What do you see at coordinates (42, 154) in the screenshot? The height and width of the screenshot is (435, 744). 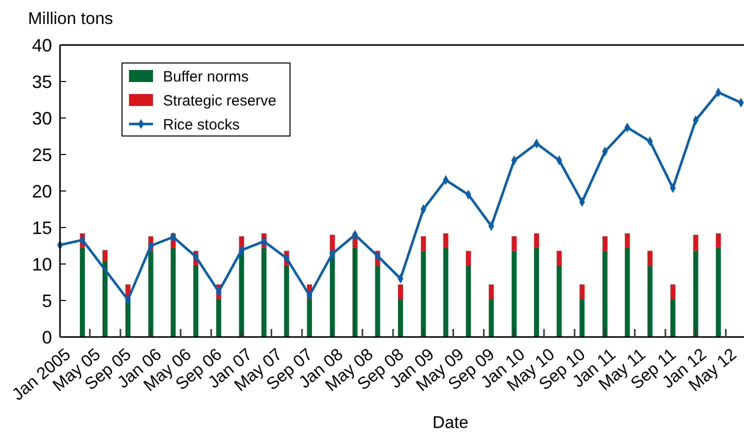 I see `y-tick-label: 25` at bounding box center [42, 154].